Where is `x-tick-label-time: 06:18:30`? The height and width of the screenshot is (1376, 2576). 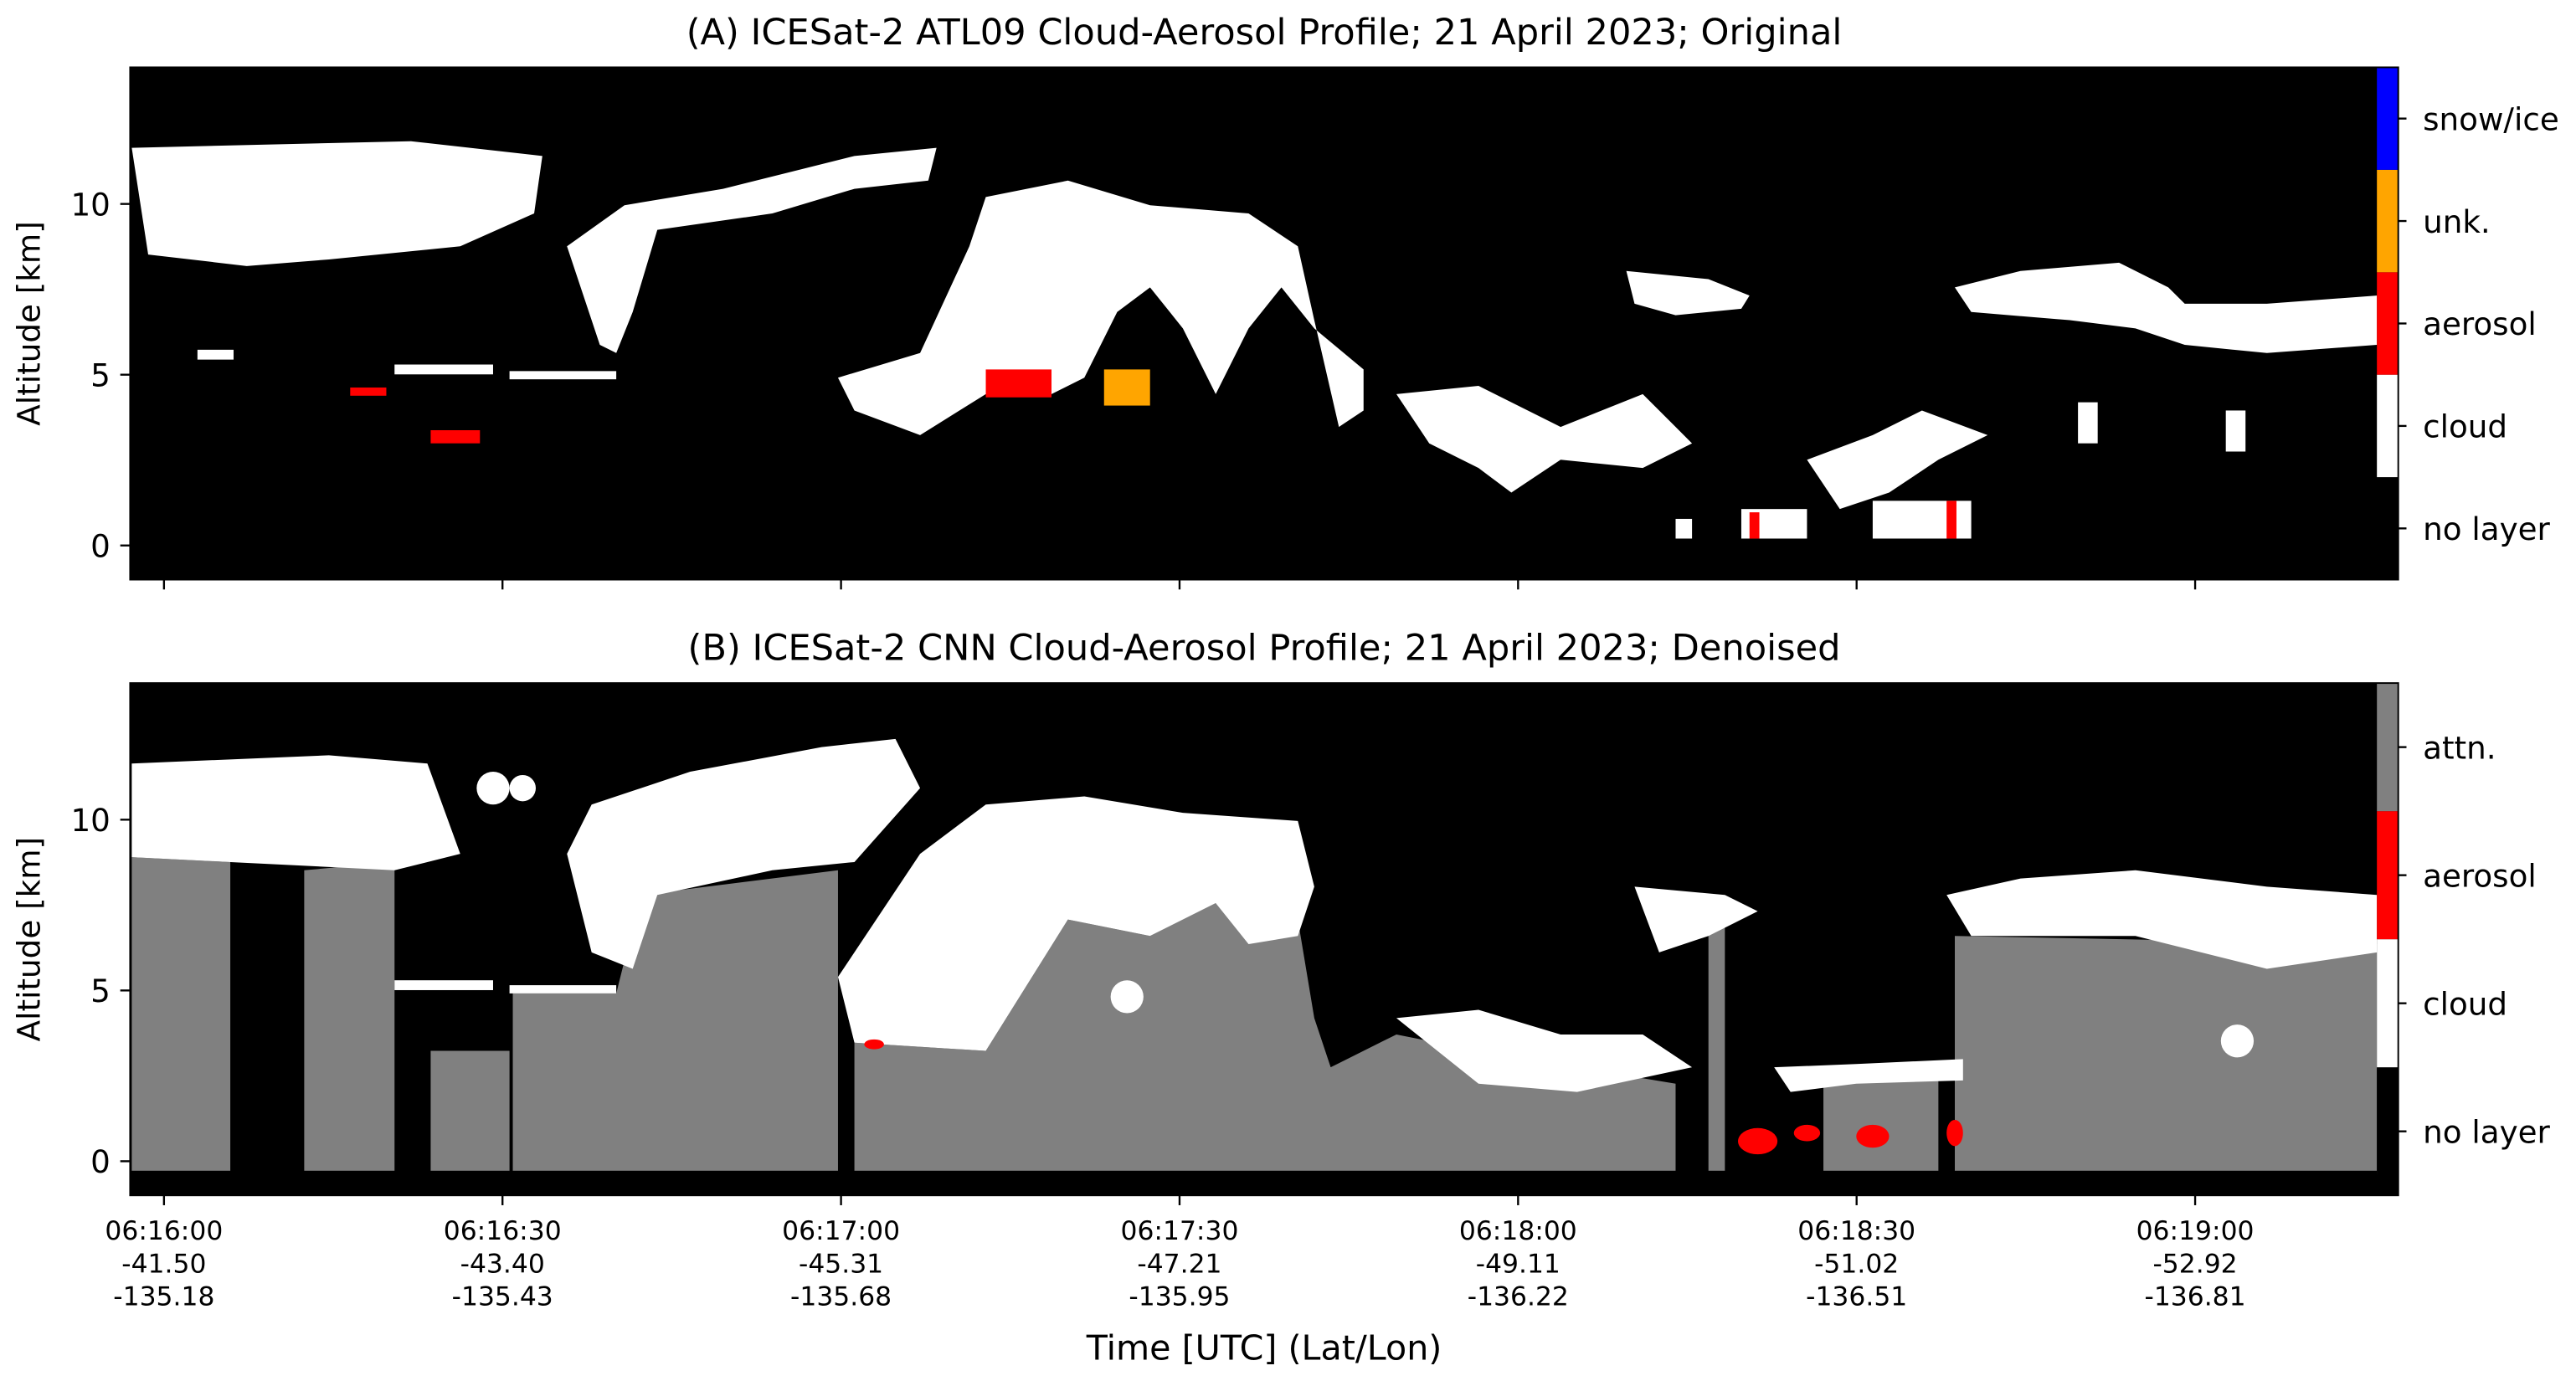 x-tick-label-time: 06:18:30 is located at coordinates (1856, 1231).